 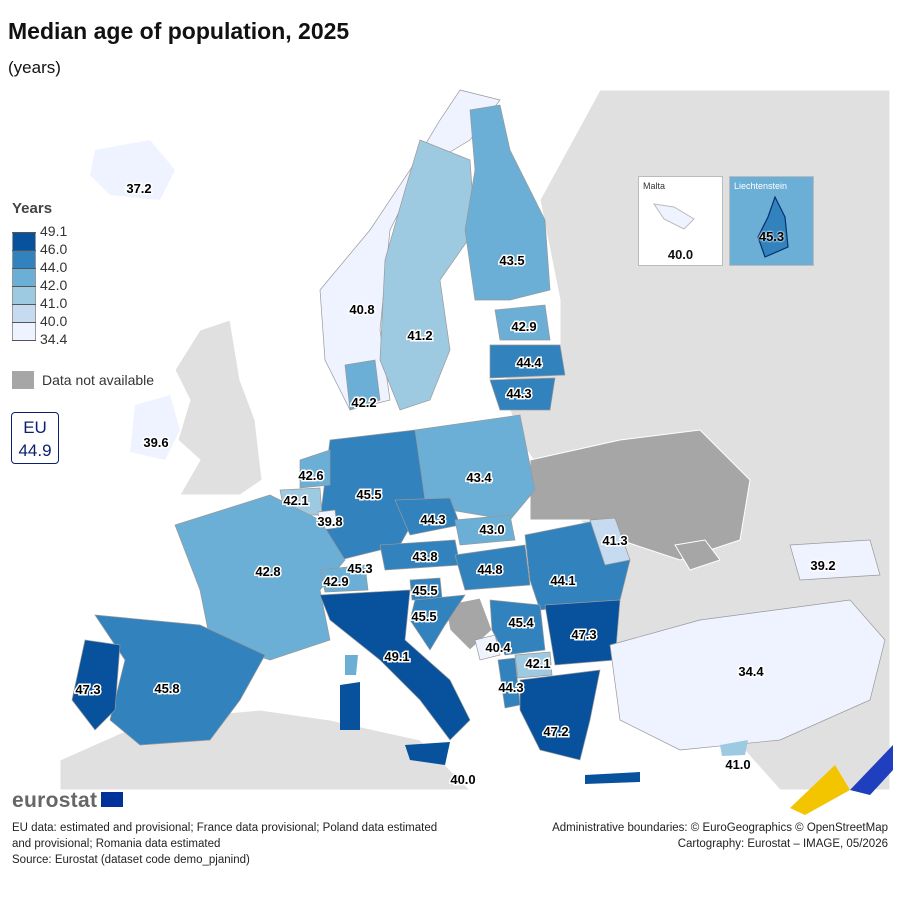 I want to click on value-label-romania: 44.1, so click(x=562, y=580).